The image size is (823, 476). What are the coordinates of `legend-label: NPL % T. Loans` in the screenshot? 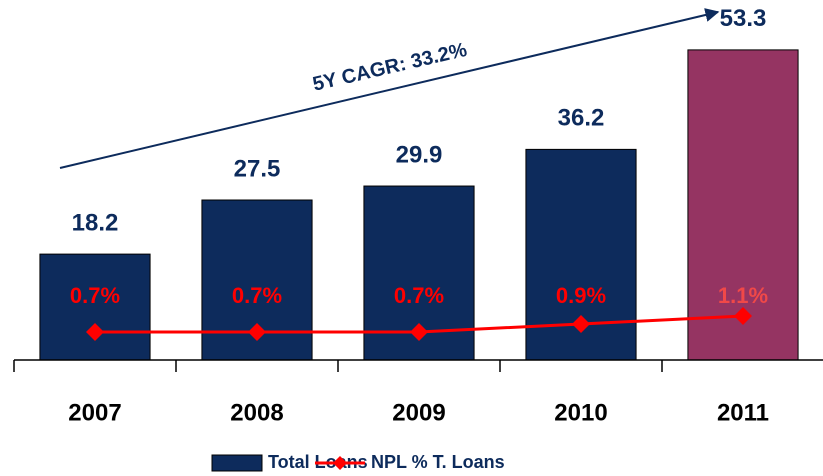 It's located at (438, 462).